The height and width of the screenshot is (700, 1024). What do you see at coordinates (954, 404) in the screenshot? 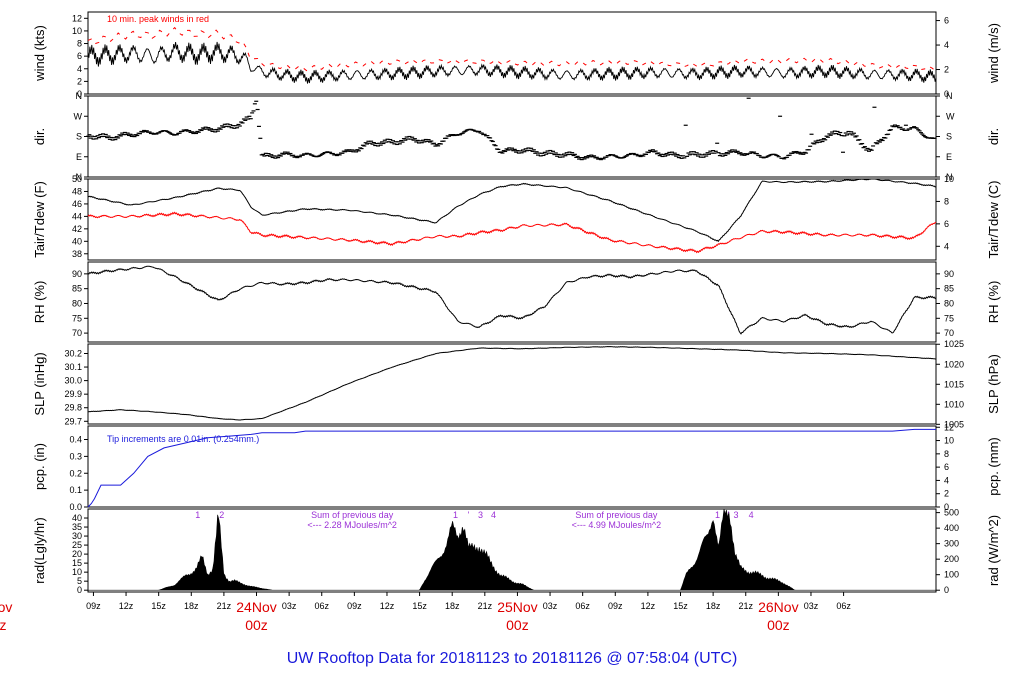
I see `ytick2-label-slp: 1010` at bounding box center [954, 404].